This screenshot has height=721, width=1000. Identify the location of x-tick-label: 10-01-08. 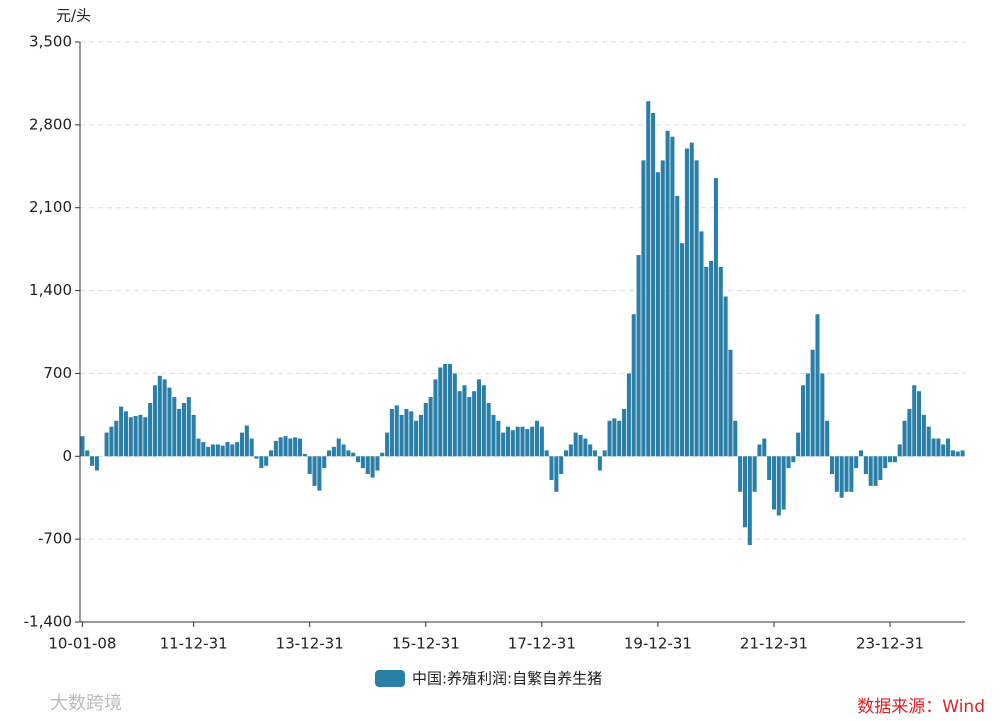
(82, 644).